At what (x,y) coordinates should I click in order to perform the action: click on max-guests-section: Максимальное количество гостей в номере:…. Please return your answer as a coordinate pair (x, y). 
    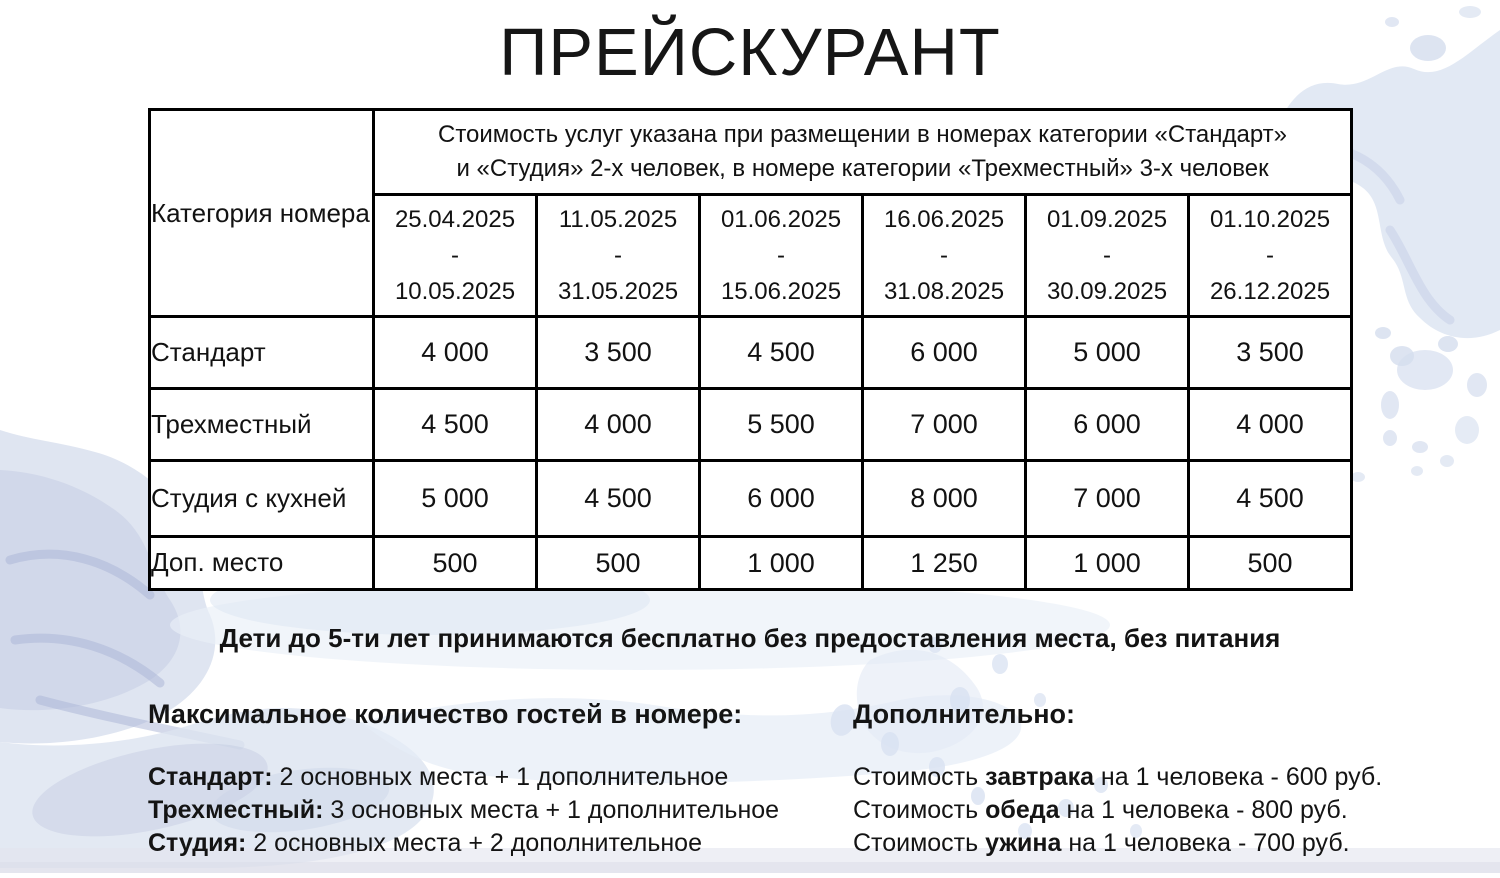
    Looking at the image, I should click on (463, 778).